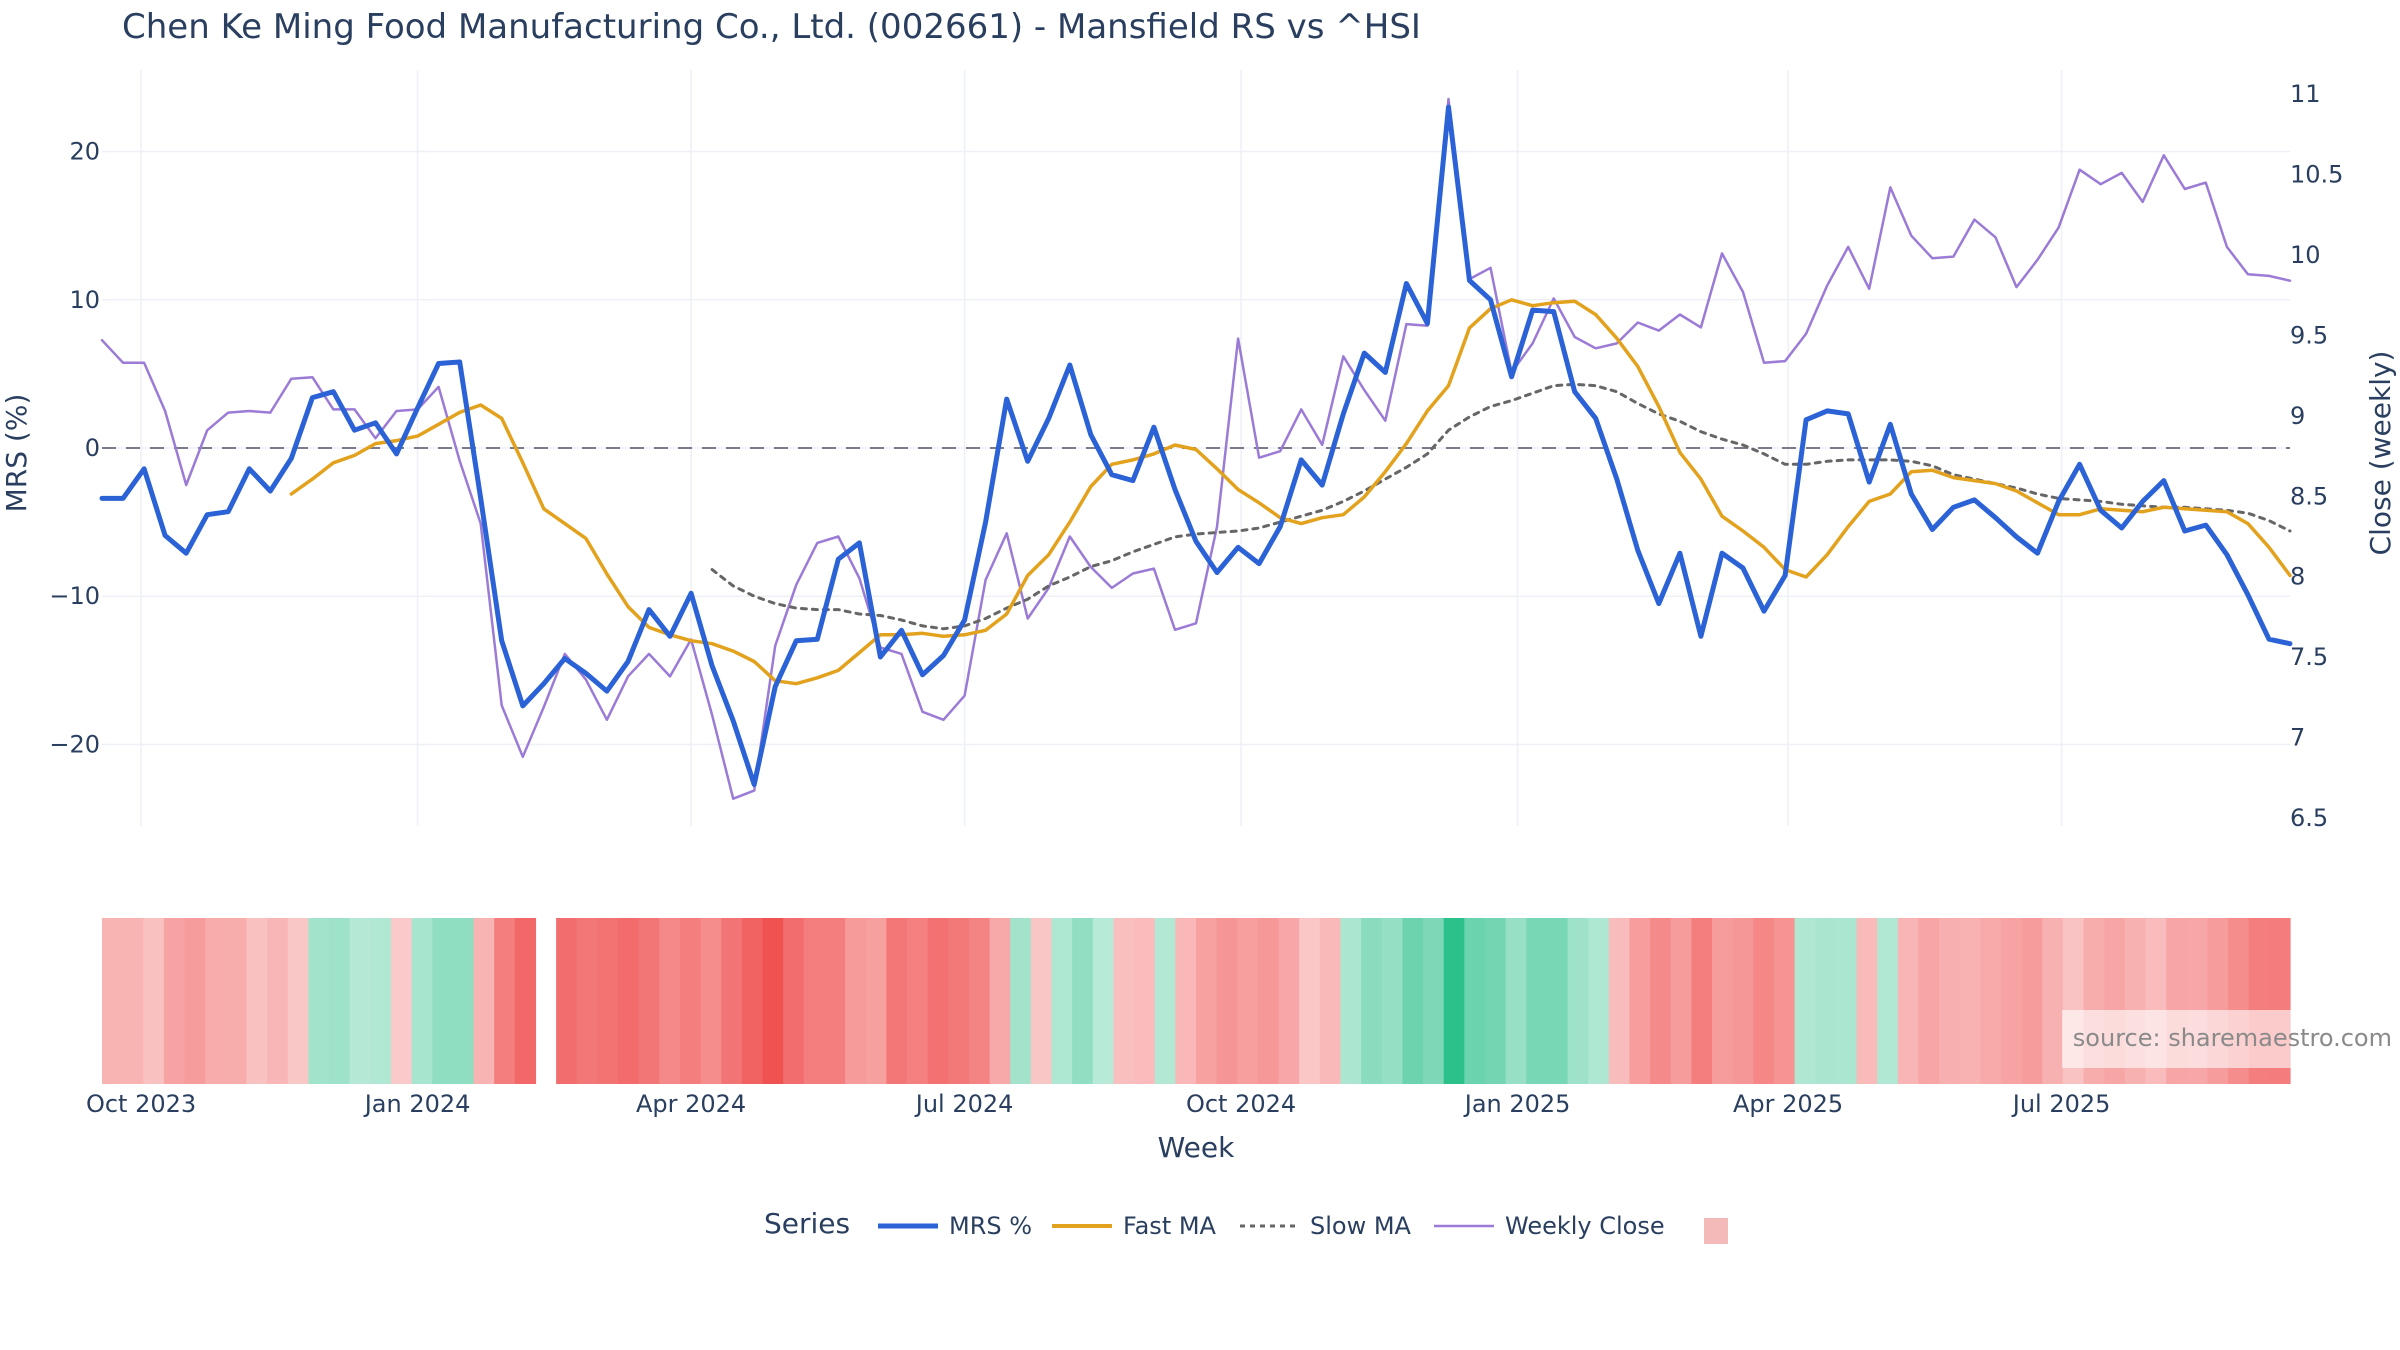 This screenshot has height=1350, width=2400. Describe the element at coordinates (1241, 1104) in the screenshot. I see `x-tick-label: Oct 2024` at that location.